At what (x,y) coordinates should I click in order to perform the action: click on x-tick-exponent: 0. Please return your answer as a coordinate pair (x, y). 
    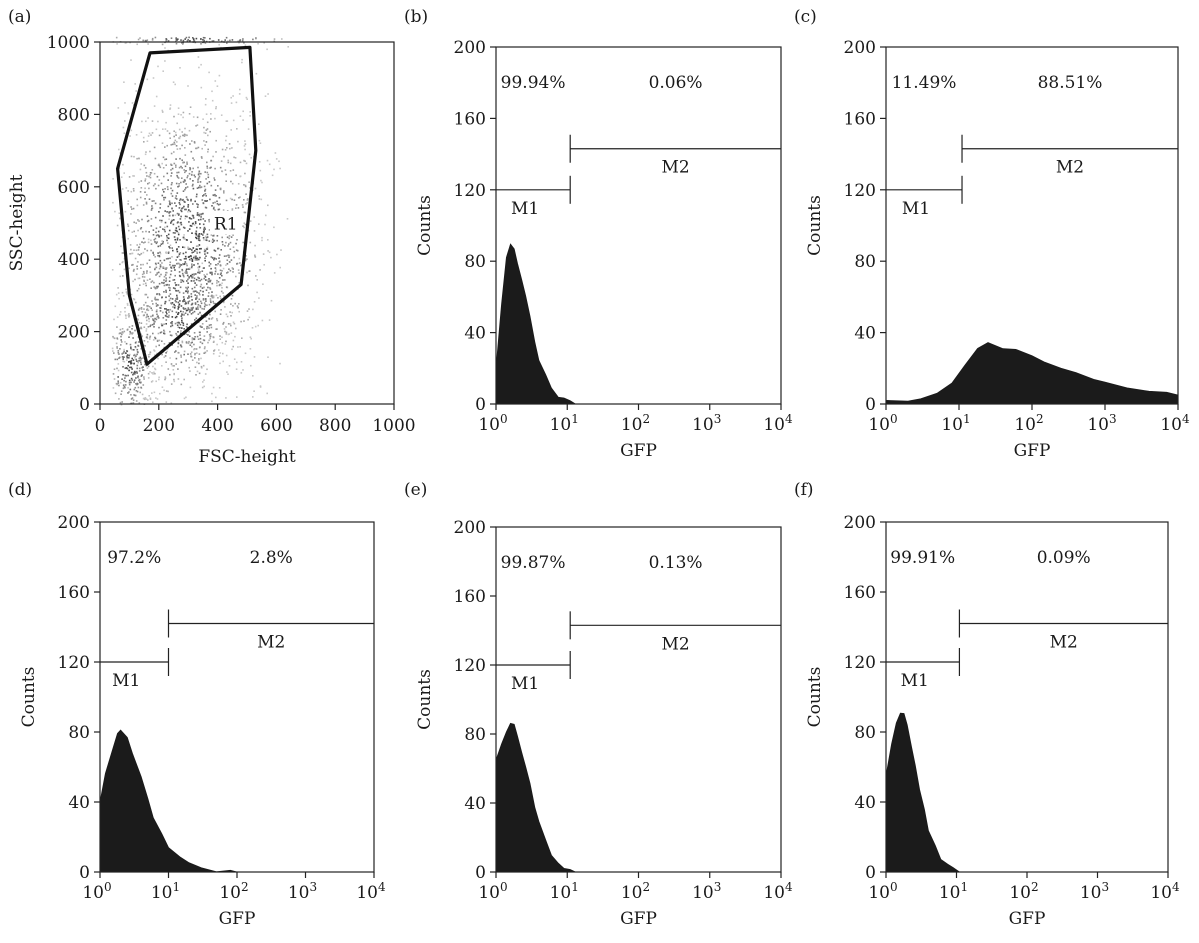
    Looking at the image, I should click on (108, 887).